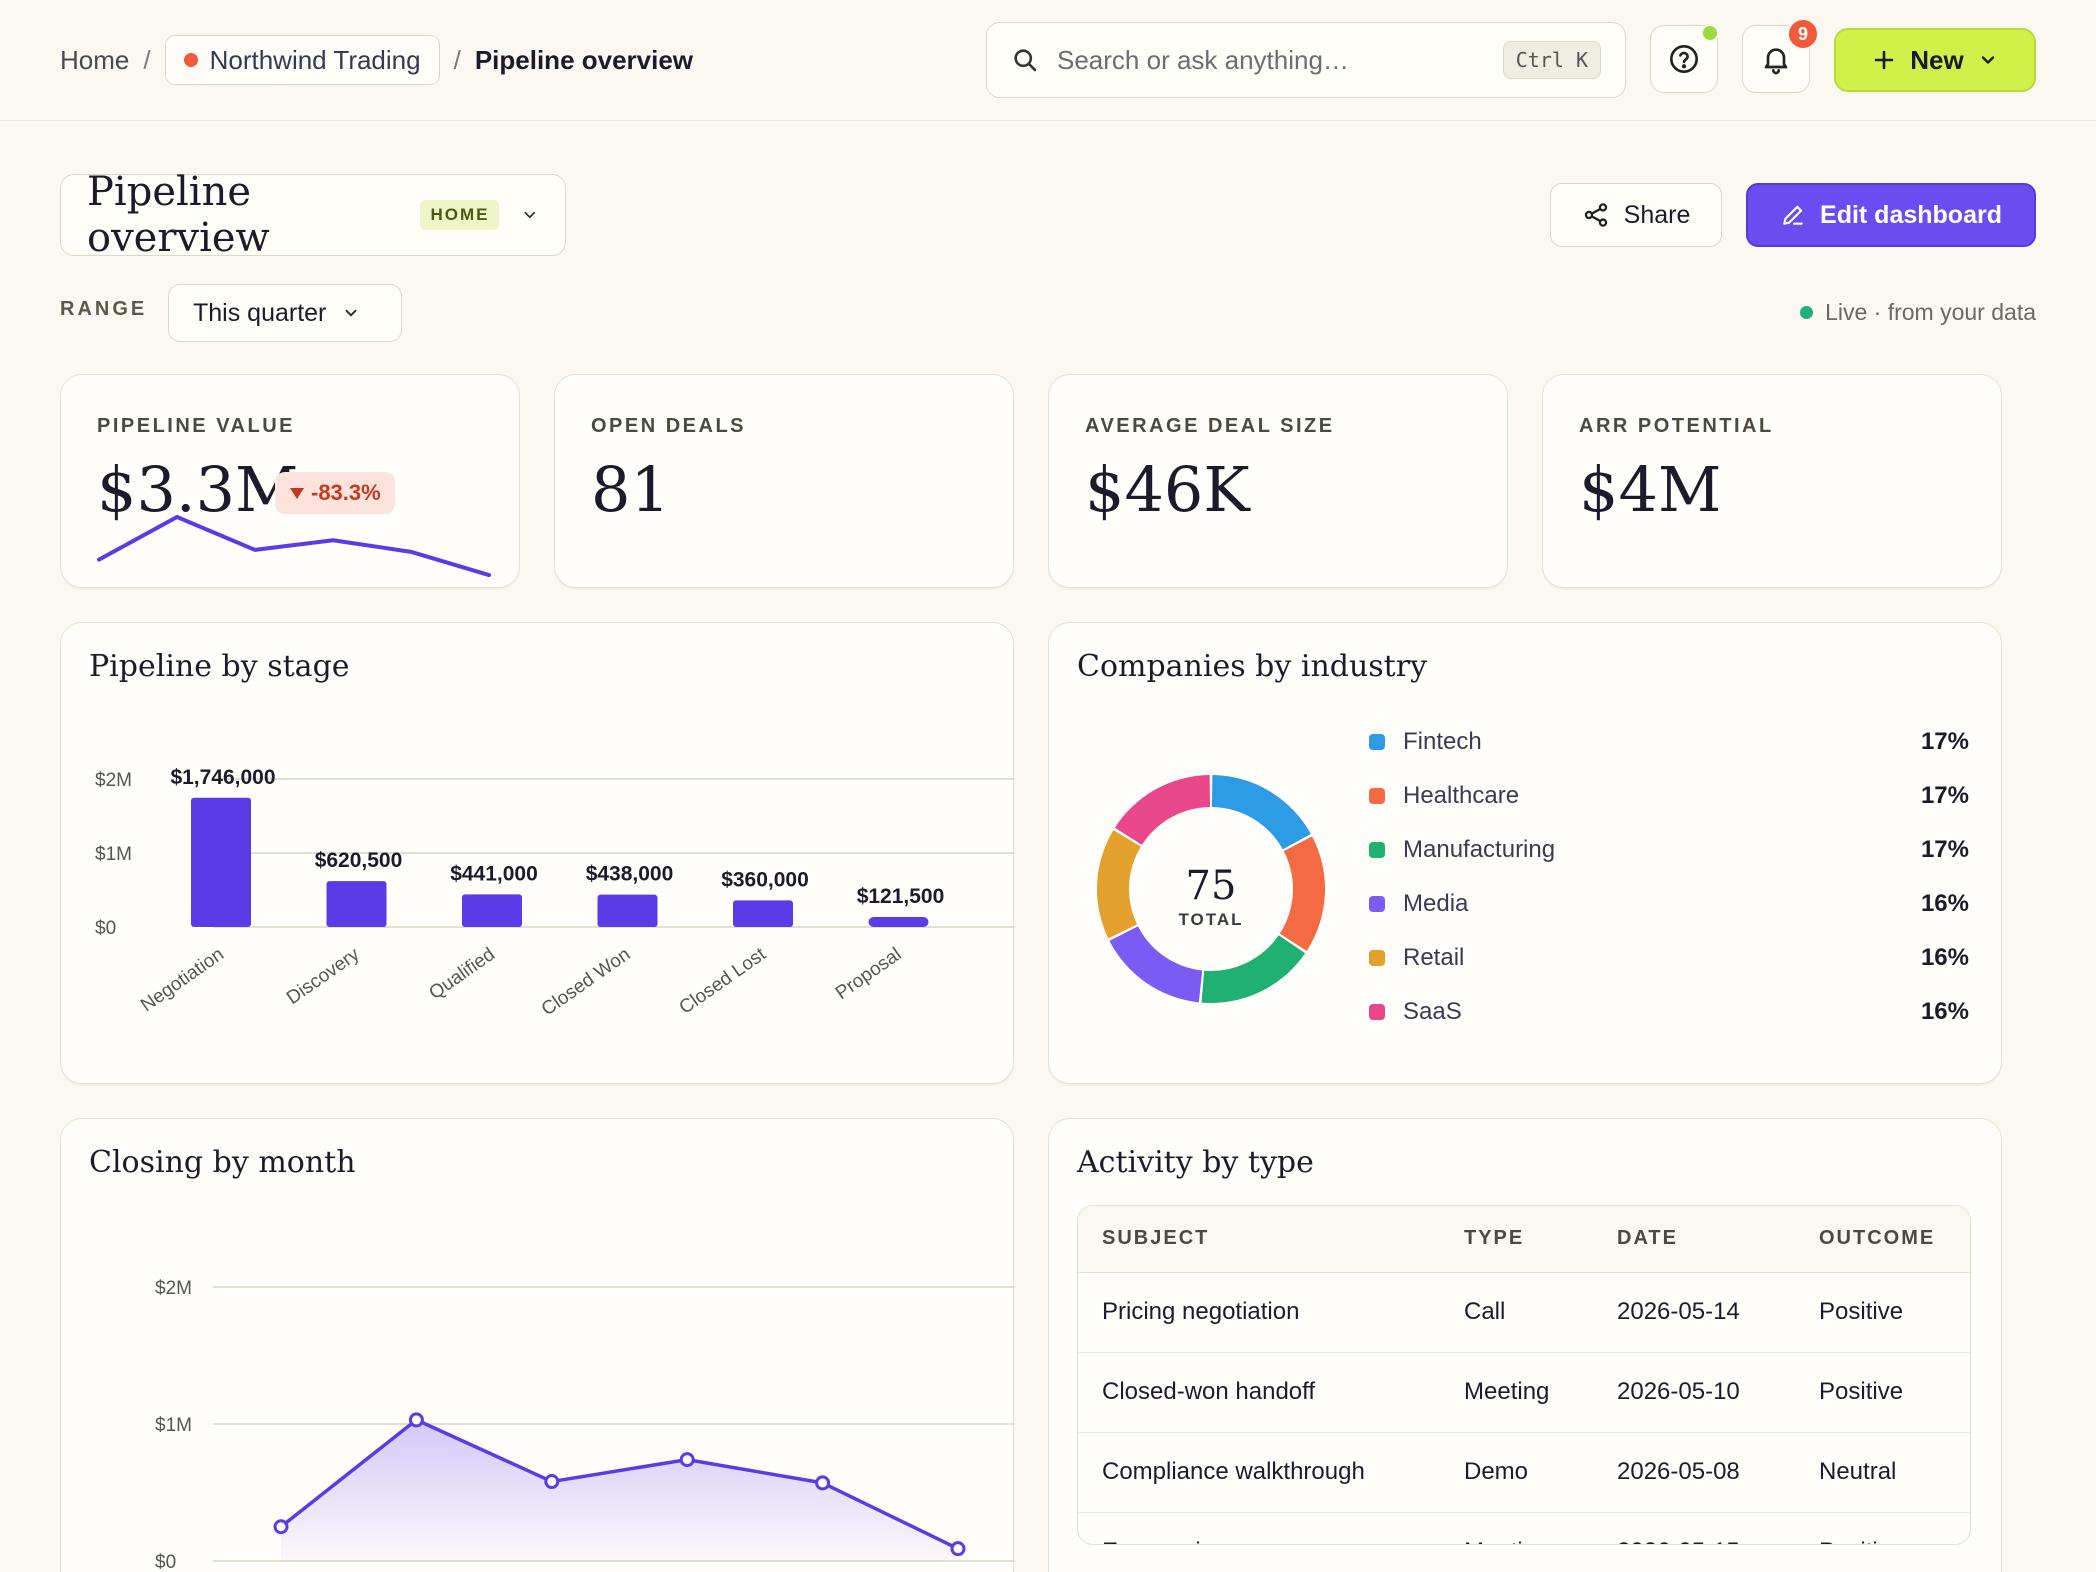  I want to click on page-title: Pipeline overview, so click(178, 215).